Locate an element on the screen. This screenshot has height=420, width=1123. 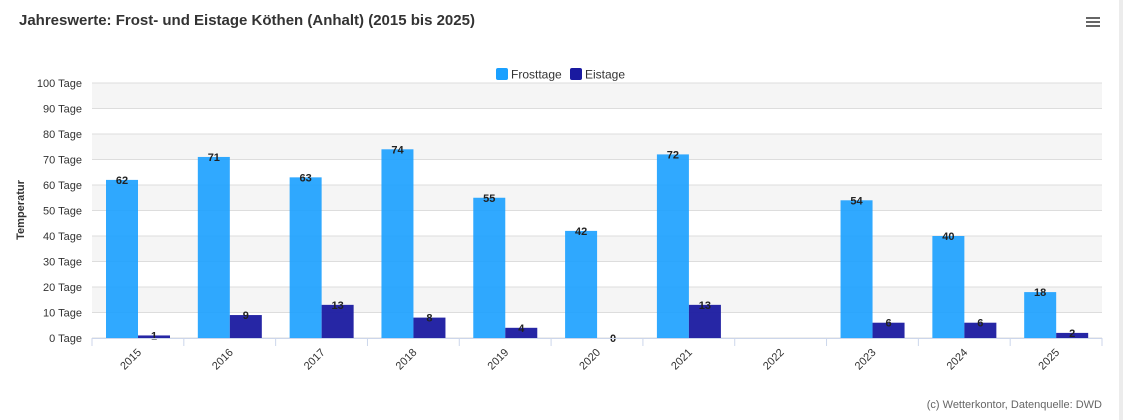
y-tick-label: 60 Tage is located at coordinates (62, 186).